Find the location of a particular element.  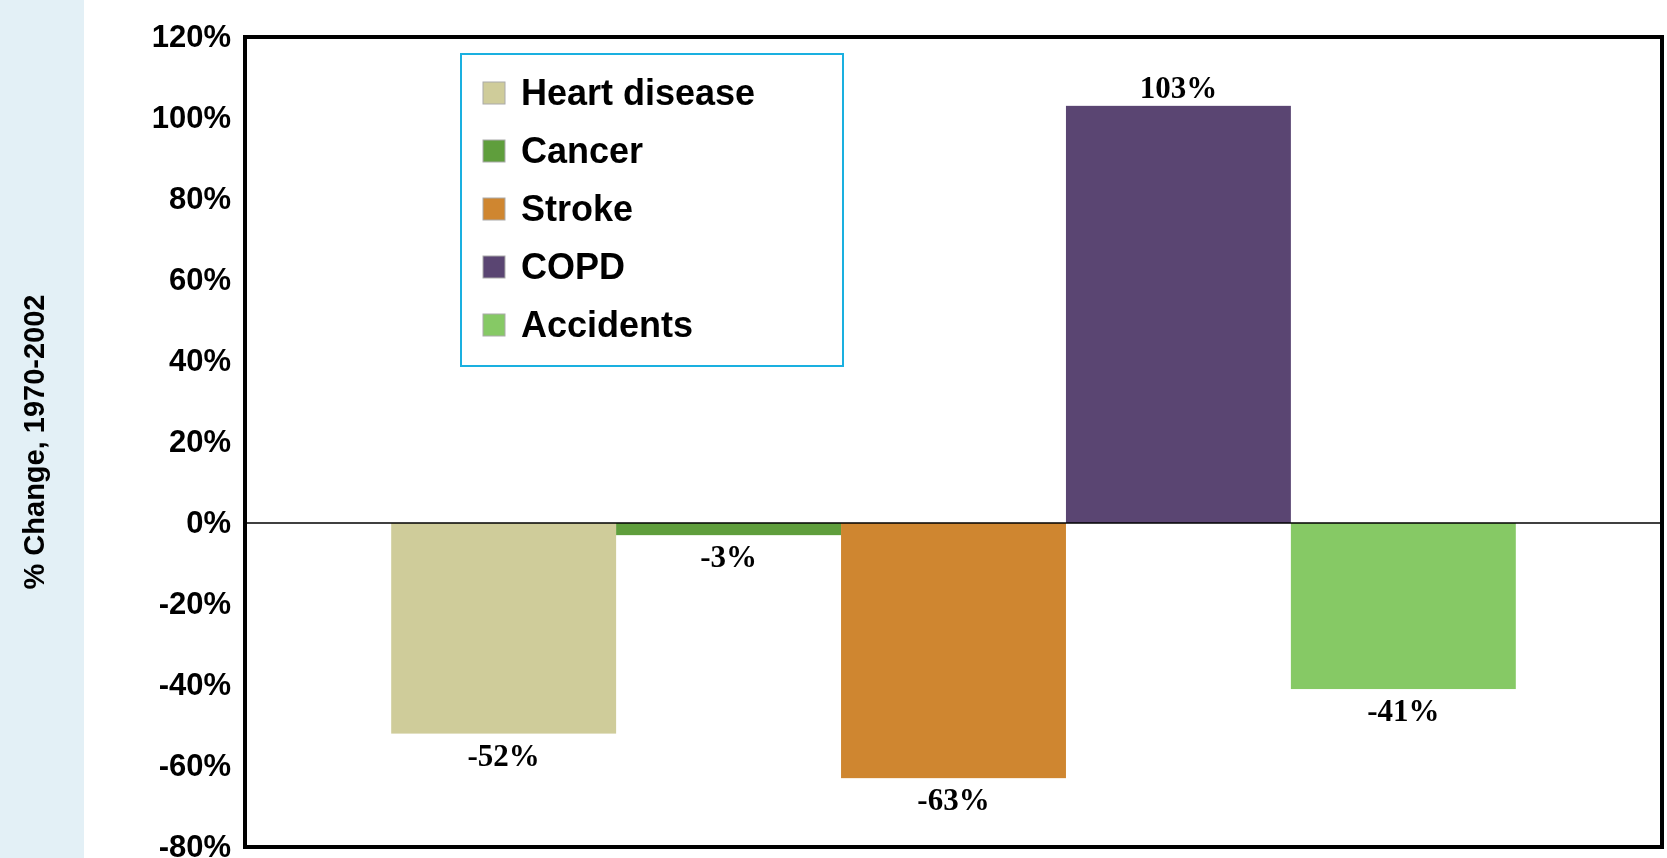

y-tick-label: 0% is located at coordinates (208, 523).